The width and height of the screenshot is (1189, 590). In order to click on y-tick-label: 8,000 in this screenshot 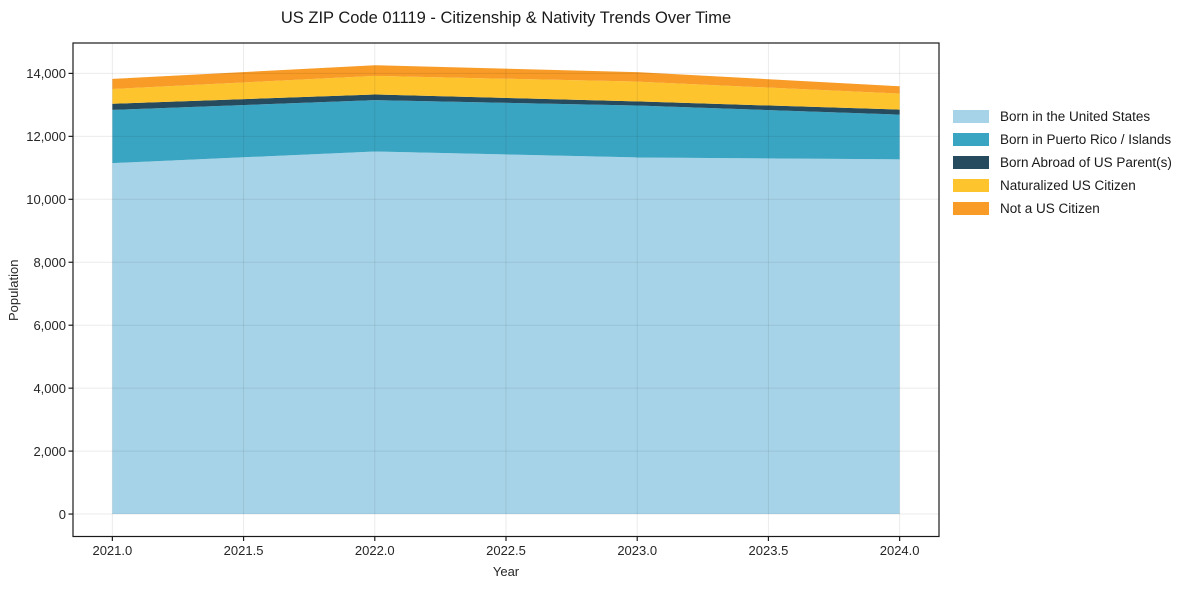, I will do `click(49, 262)`.